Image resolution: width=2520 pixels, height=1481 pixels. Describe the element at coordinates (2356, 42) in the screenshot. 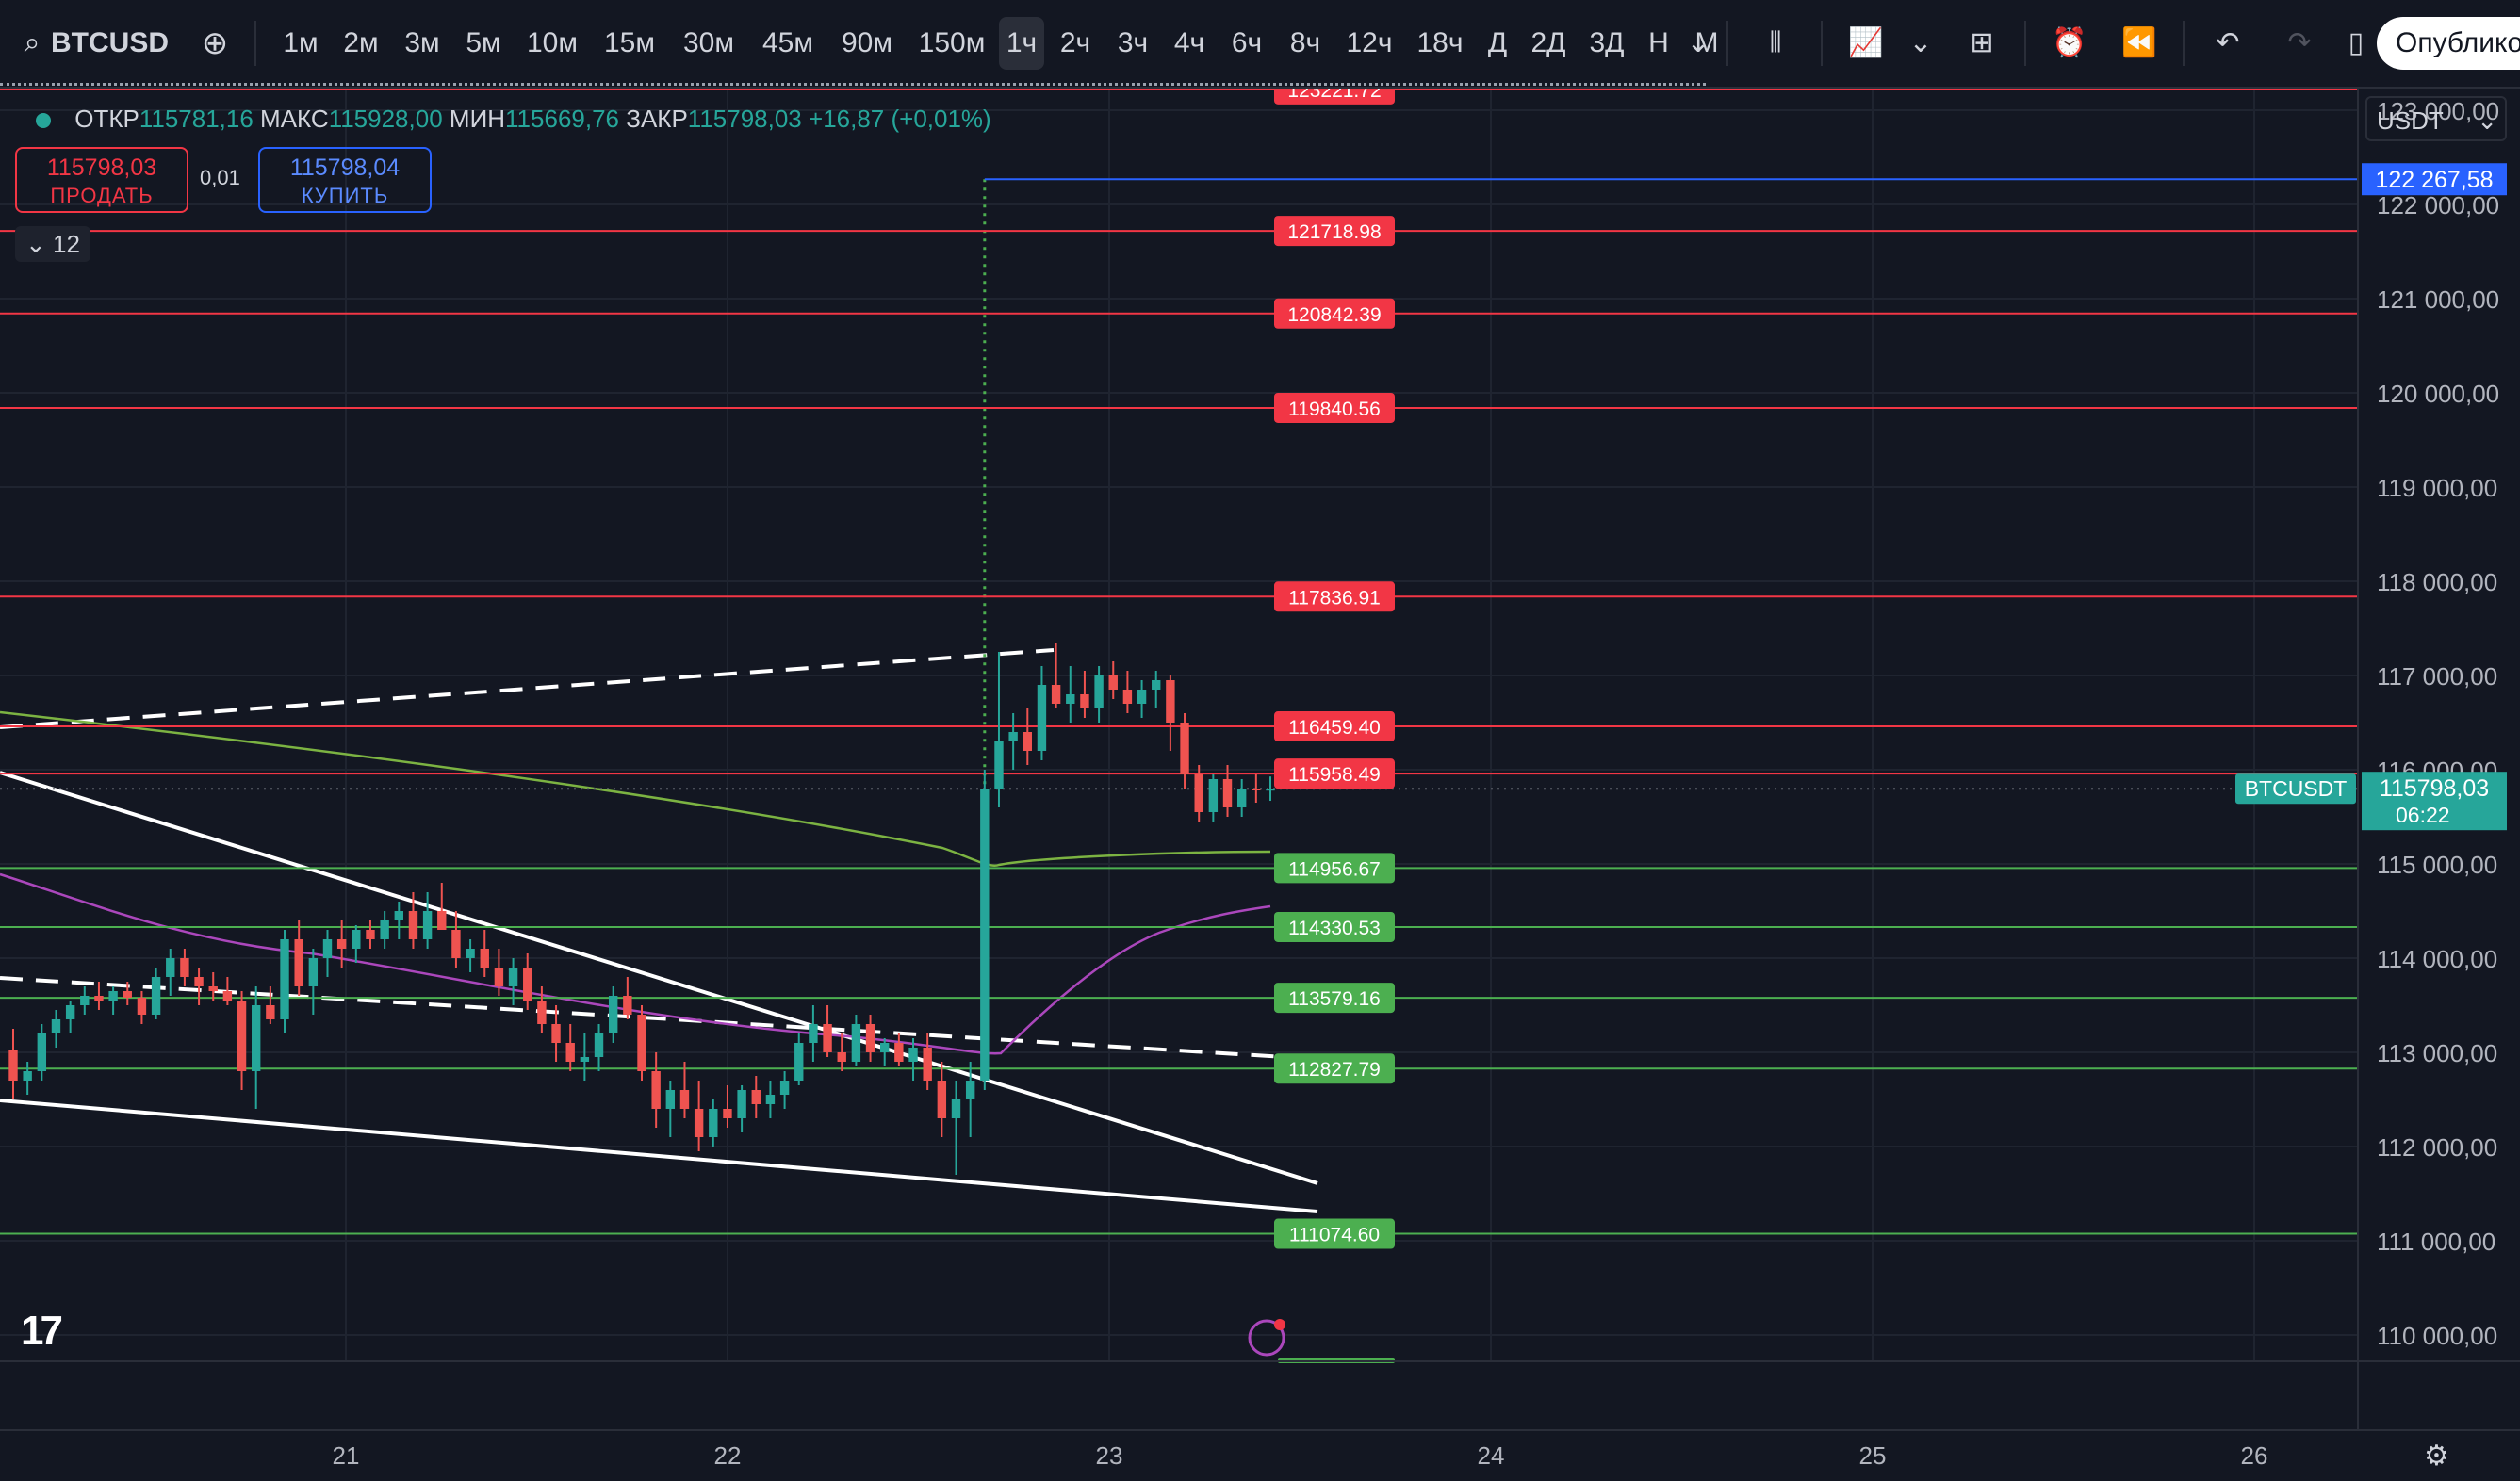

I see `save-layout-icon: ▯` at that location.